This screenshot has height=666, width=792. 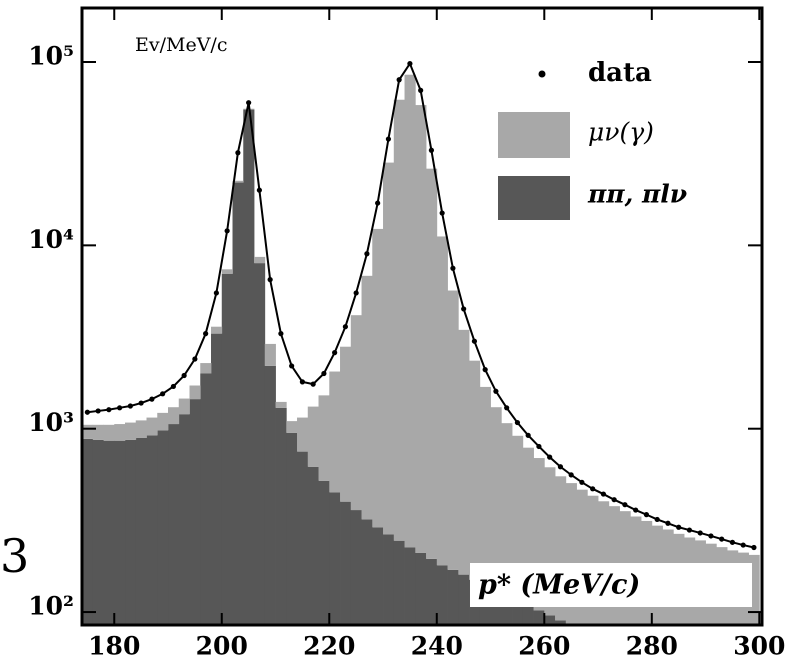 I want to click on side-text: 3, so click(x=14, y=556).